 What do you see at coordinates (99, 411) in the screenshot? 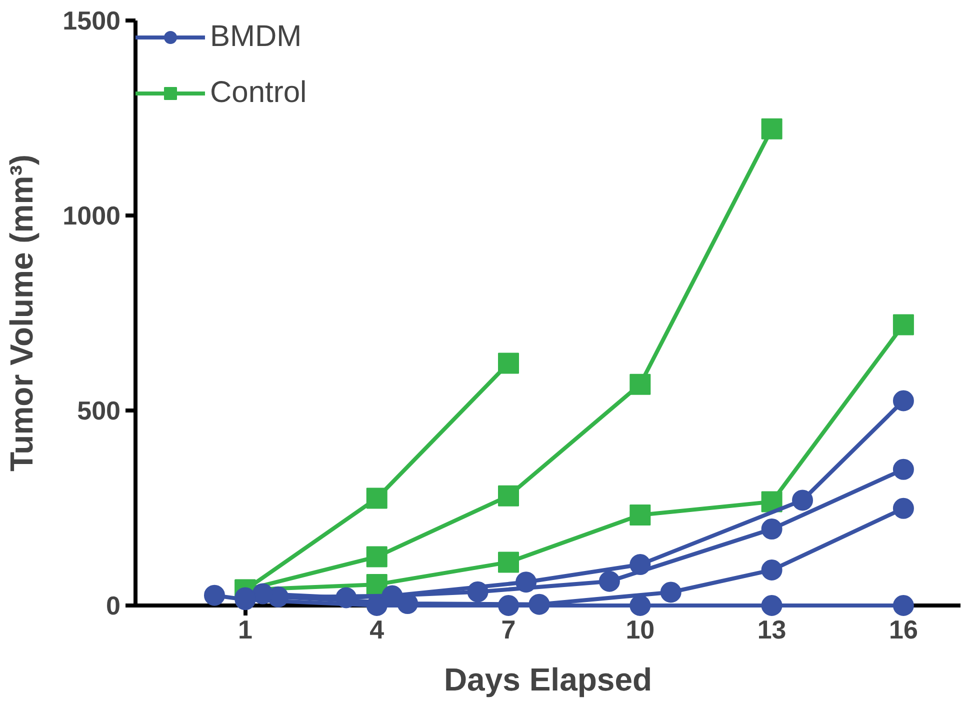
I see `y-tick-label: 500` at bounding box center [99, 411].